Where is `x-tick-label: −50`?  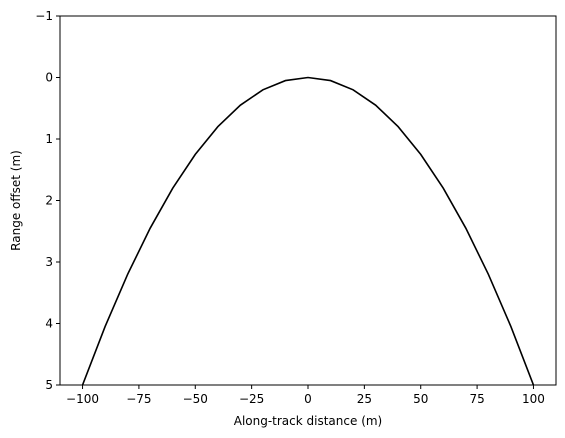
x-tick-label: −50 is located at coordinates (195, 399).